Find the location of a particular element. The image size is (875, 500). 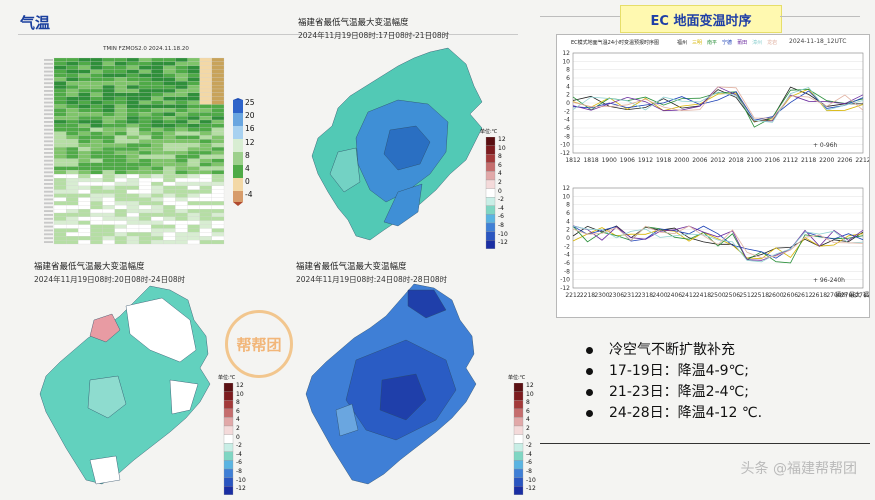

chart1-legend-item: 漳州 is located at coordinates (757, 43).